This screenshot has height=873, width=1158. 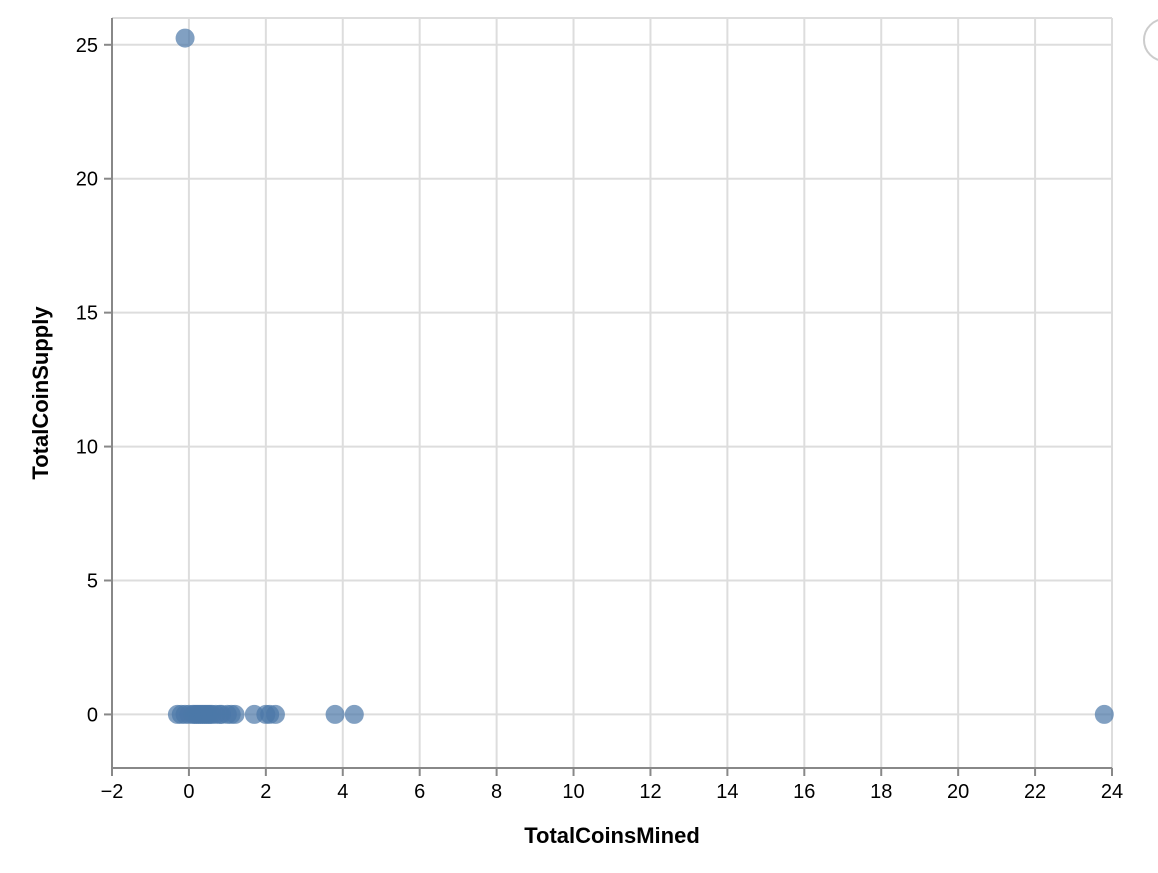 What do you see at coordinates (92, 715) in the screenshot?
I see `y-tick-label: 0` at bounding box center [92, 715].